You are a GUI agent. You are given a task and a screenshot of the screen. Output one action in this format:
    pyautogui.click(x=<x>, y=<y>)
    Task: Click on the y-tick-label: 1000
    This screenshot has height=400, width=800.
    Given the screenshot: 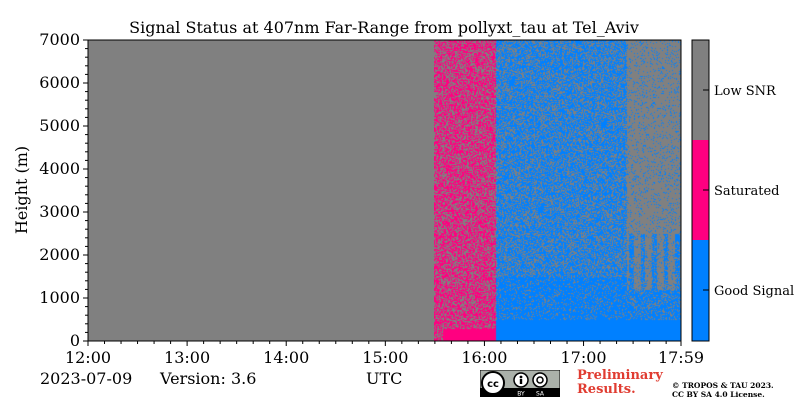 What is the action you would take?
    pyautogui.click(x=59, y=297)
    